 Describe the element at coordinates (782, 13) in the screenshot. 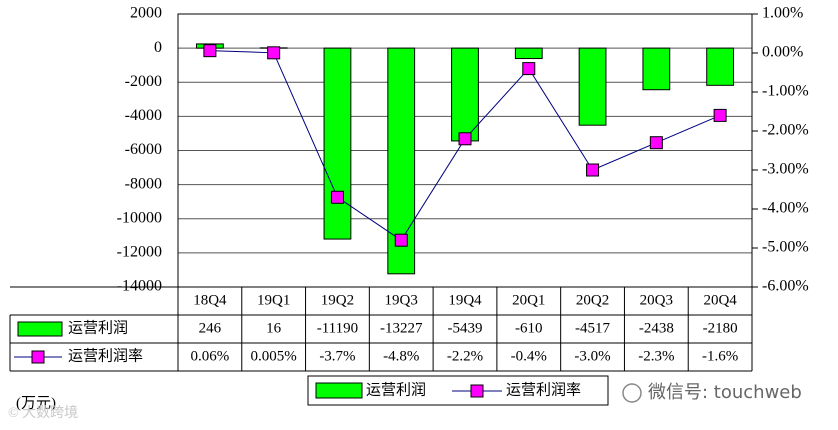

I see `y2-tick-label: 1.00%` at that location.